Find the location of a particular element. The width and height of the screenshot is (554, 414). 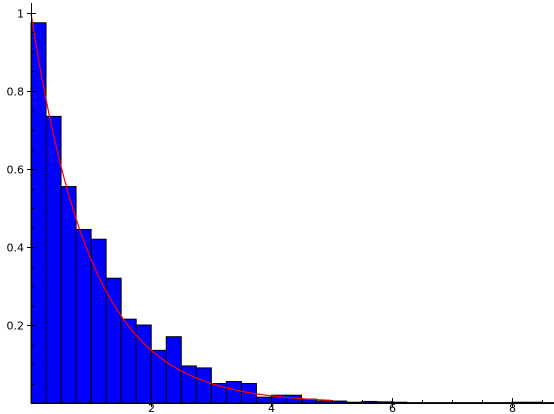

x-tick-label: 2 is located at coordinates (151, 408).